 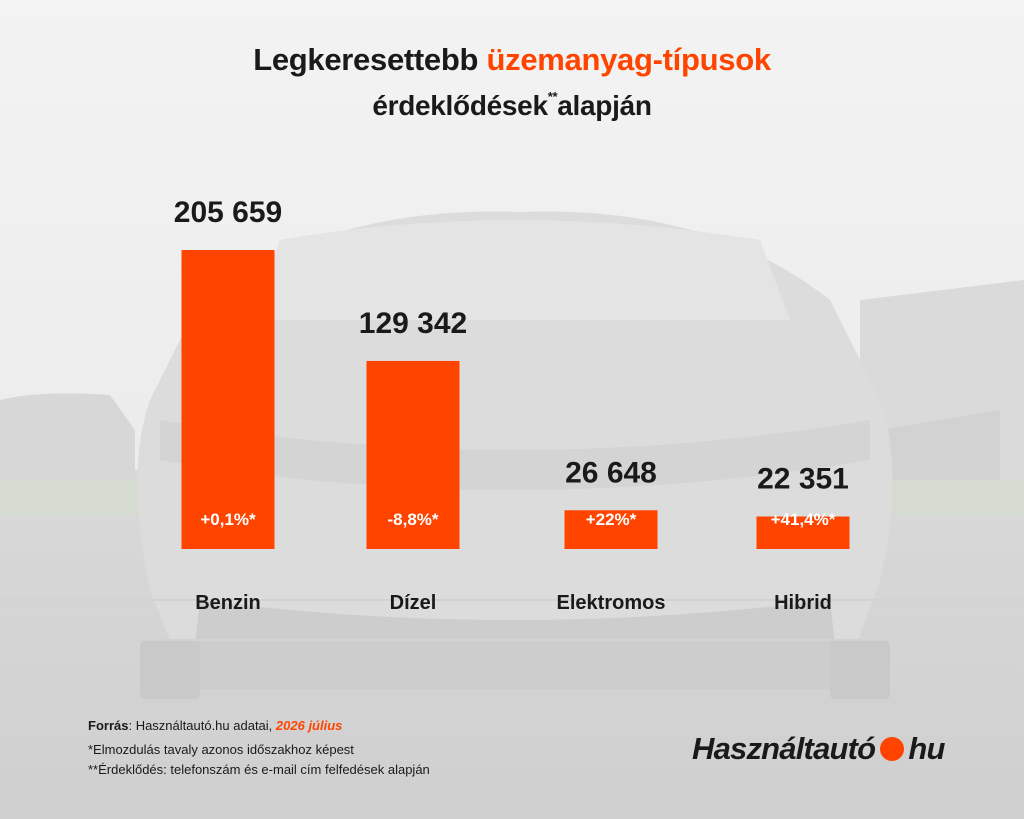 I want to click on logo-text-left: Használtautó, so click(x=784, y=748).